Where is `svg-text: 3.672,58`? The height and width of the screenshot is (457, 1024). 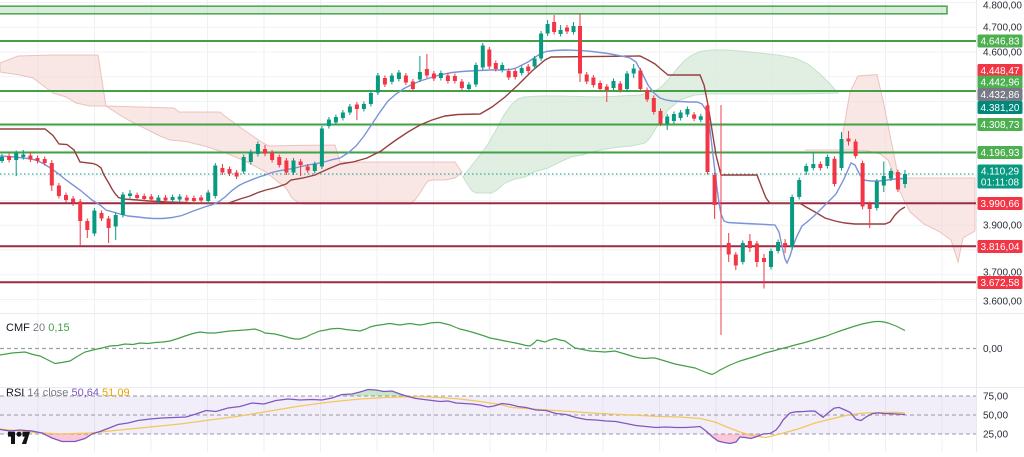
svg-text: 3.672,58 is located at coordinates (1000, 283).